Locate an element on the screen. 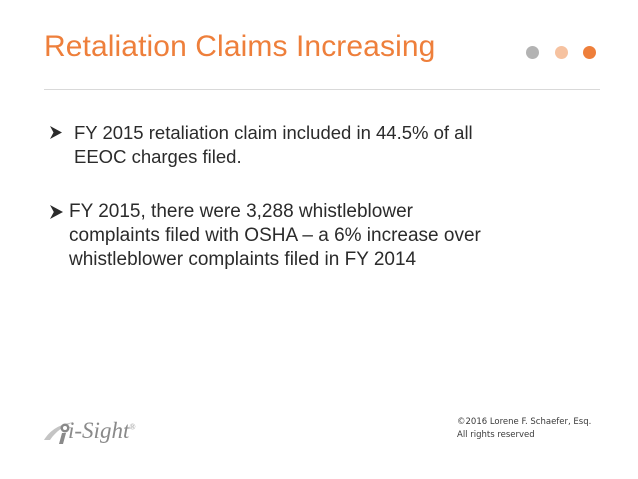 This screenshot has height=479, width=638. logo-wordmark: i-Sight is located at coordinates (99, 430).